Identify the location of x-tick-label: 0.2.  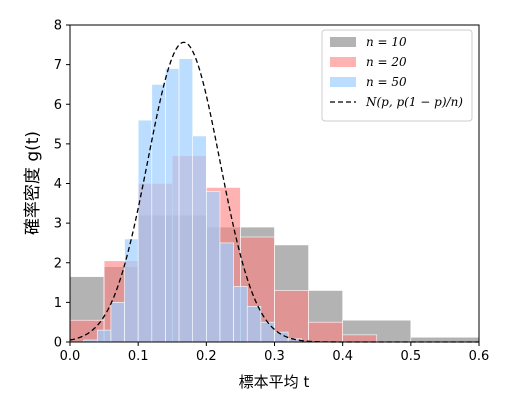
(206, 356).